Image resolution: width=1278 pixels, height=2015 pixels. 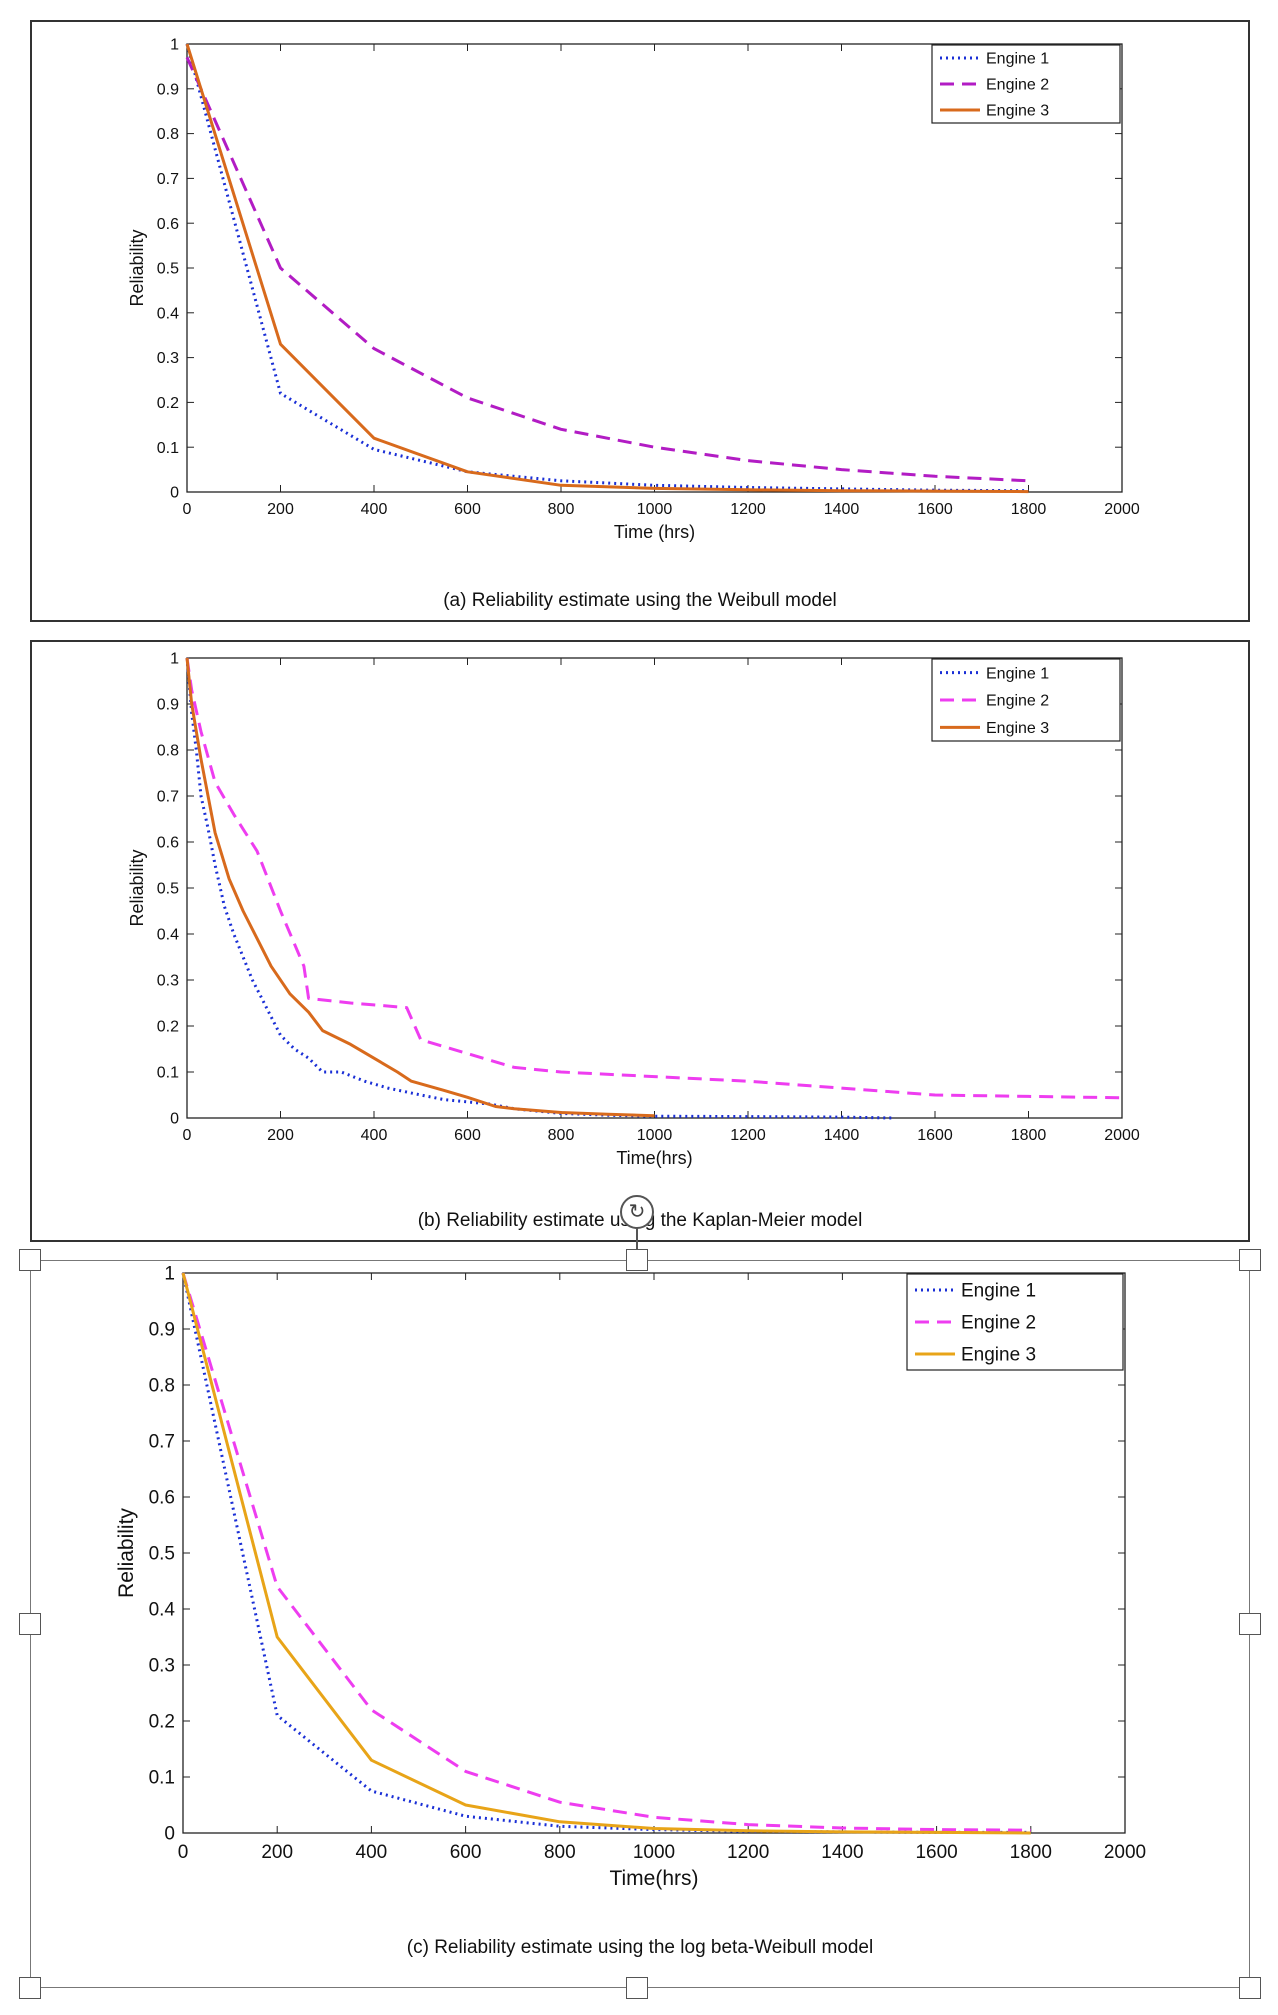 What do you see at coordinates (637, 1243) in the screenshot?
I see `rotate-connector` at bounding box center [637, 1243].